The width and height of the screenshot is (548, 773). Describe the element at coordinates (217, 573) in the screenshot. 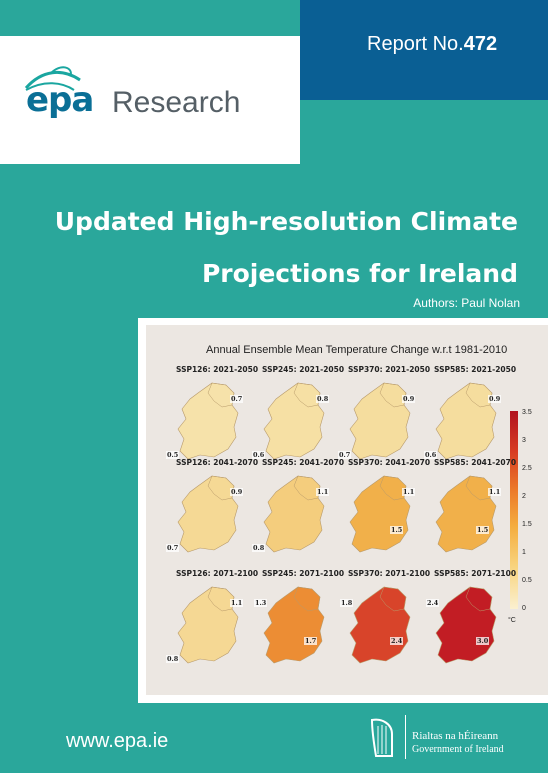

I see `panel-label: SSP126: 2071-2100` at that location.